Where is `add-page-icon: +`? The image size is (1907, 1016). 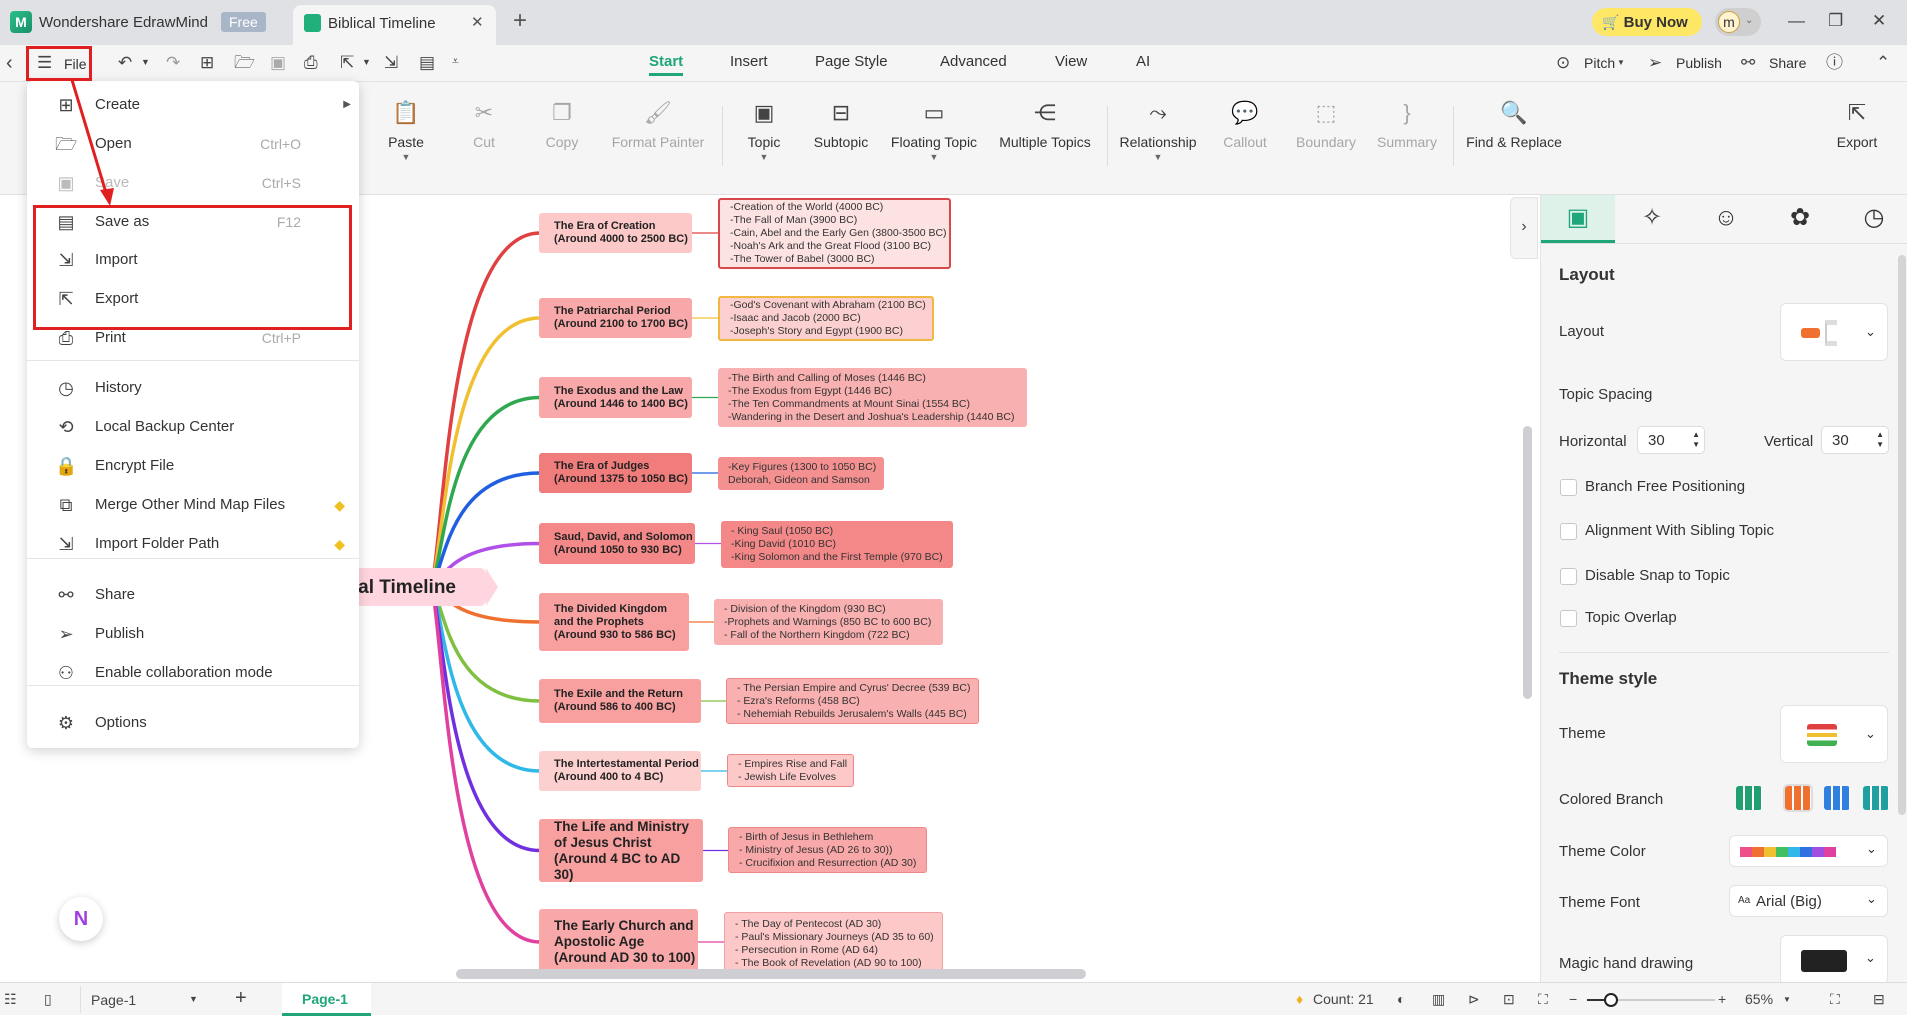
add-page-icon: + is located at coordinates (241, 998).